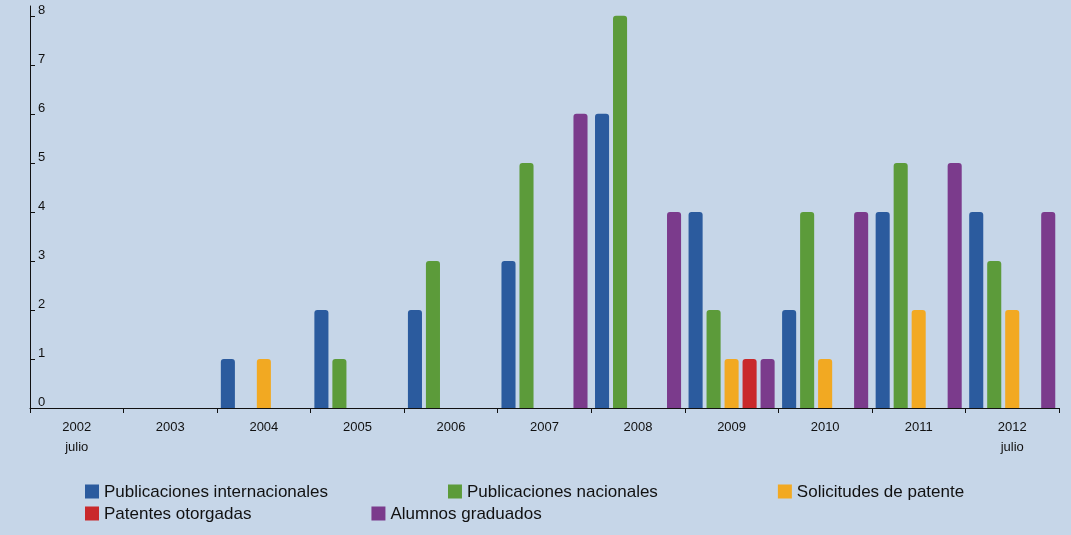  Describe the element at coordinates (1012, 436) in the screenshot. I see `x-tick-label: 2012 julio` at that location.